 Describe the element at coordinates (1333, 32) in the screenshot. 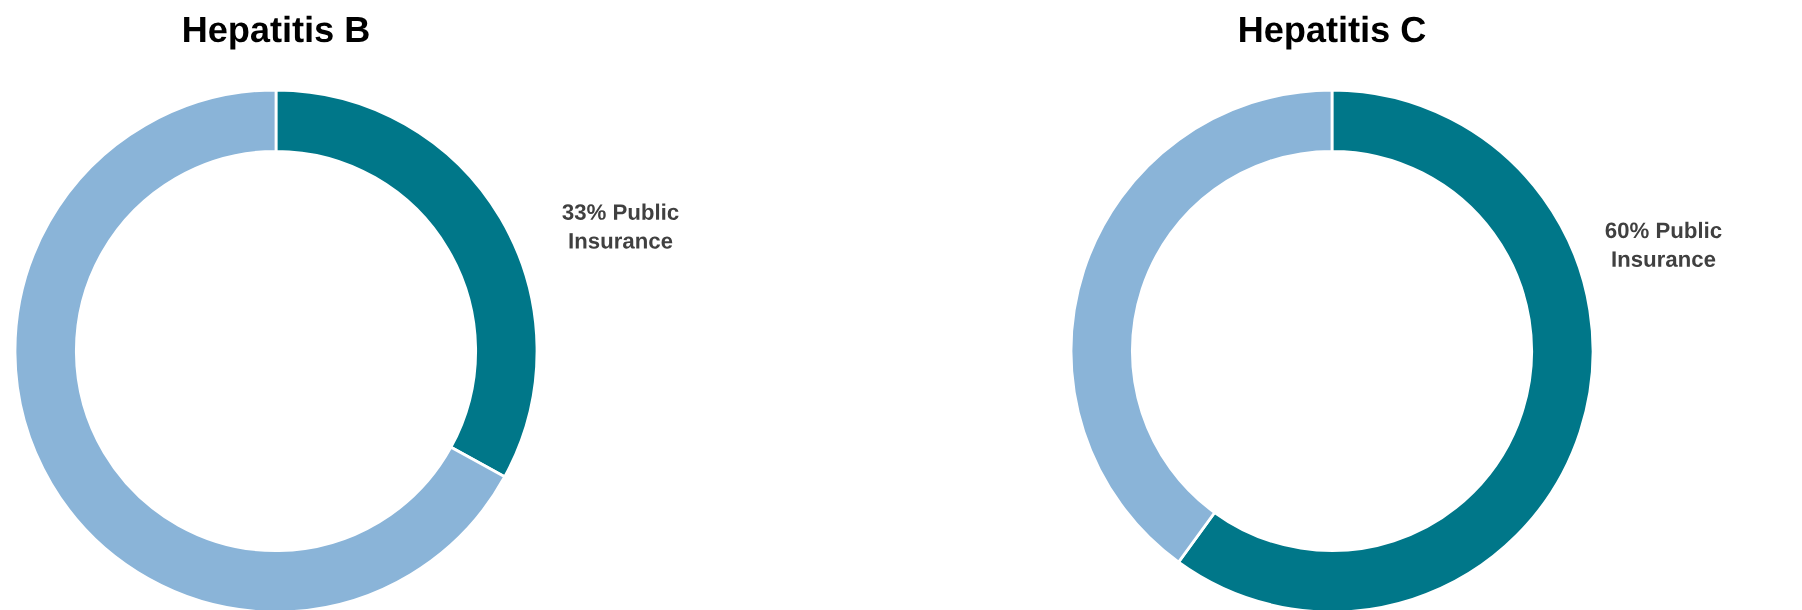

I see `chart-title: Hepatitis C` at that location.